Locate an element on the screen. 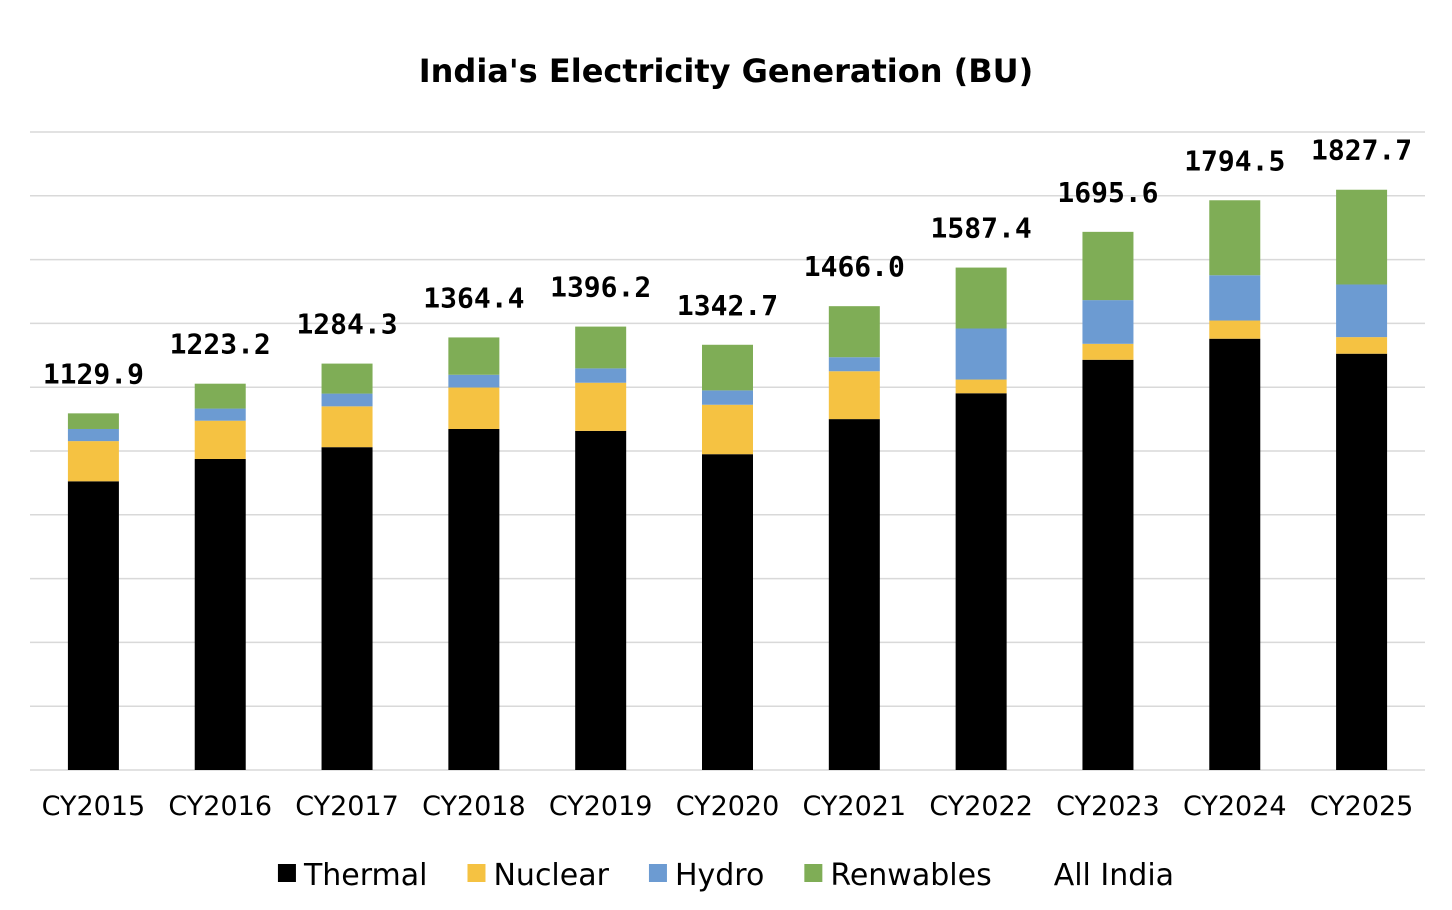 The width and height of the screenshot is (1452, 910). x-tick-label-cy2020: CY2020 is located at coordinates (728, 806).